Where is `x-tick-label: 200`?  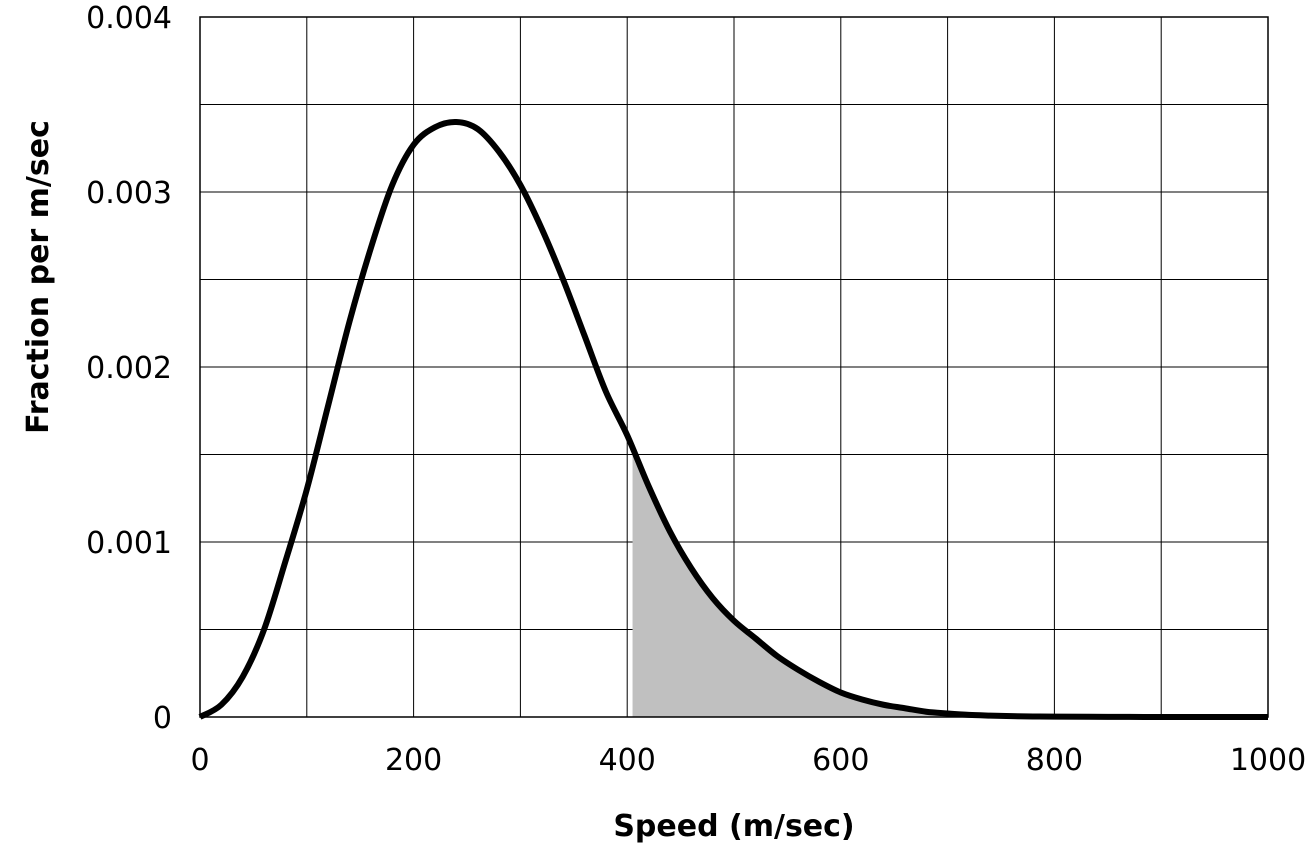 x-tick-label: 200 is located at coordinates (413, 760).